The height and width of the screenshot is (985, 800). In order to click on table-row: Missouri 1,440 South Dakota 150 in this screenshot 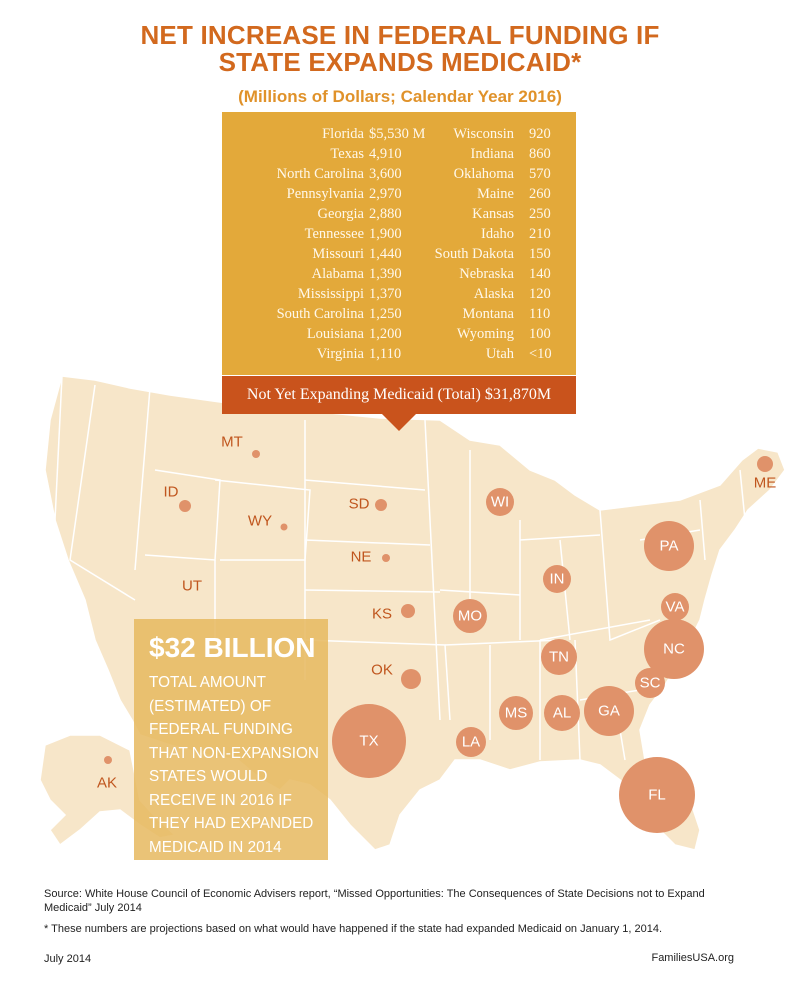, I will do `click(399, 256)`.